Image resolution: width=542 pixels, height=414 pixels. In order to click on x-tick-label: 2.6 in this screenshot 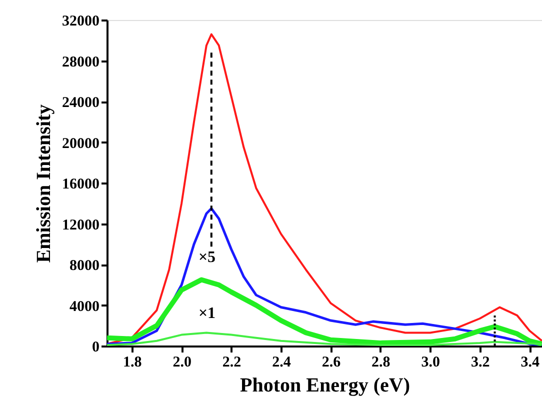, I will do `click(332, 362)`.